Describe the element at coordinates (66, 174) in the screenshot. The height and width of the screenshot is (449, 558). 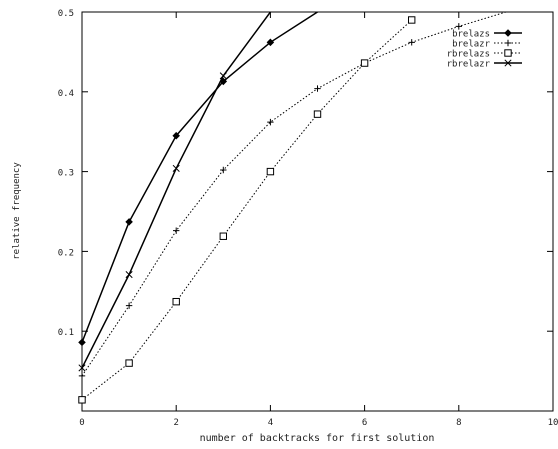
I see `y-tick-label: 0.3` at that location.